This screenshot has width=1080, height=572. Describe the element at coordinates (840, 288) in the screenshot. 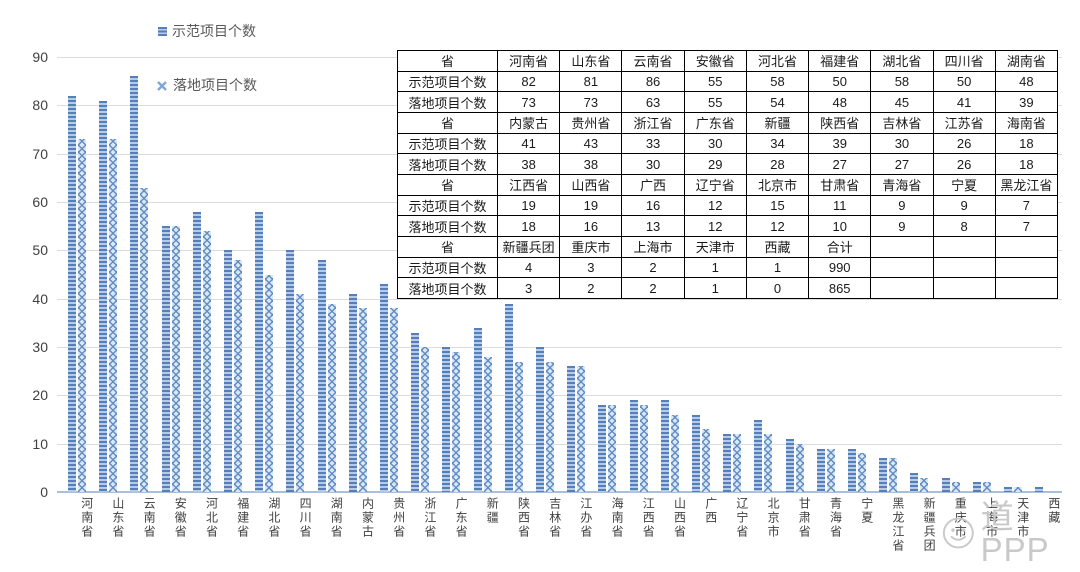

I see `table-cell: 865` at that location.